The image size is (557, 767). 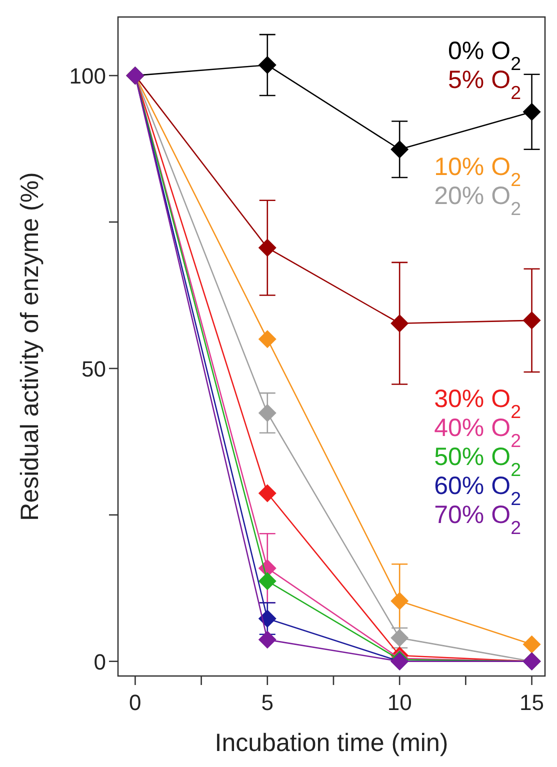 I want to click on y-tick-label: 50, so click(x=94, y=369).